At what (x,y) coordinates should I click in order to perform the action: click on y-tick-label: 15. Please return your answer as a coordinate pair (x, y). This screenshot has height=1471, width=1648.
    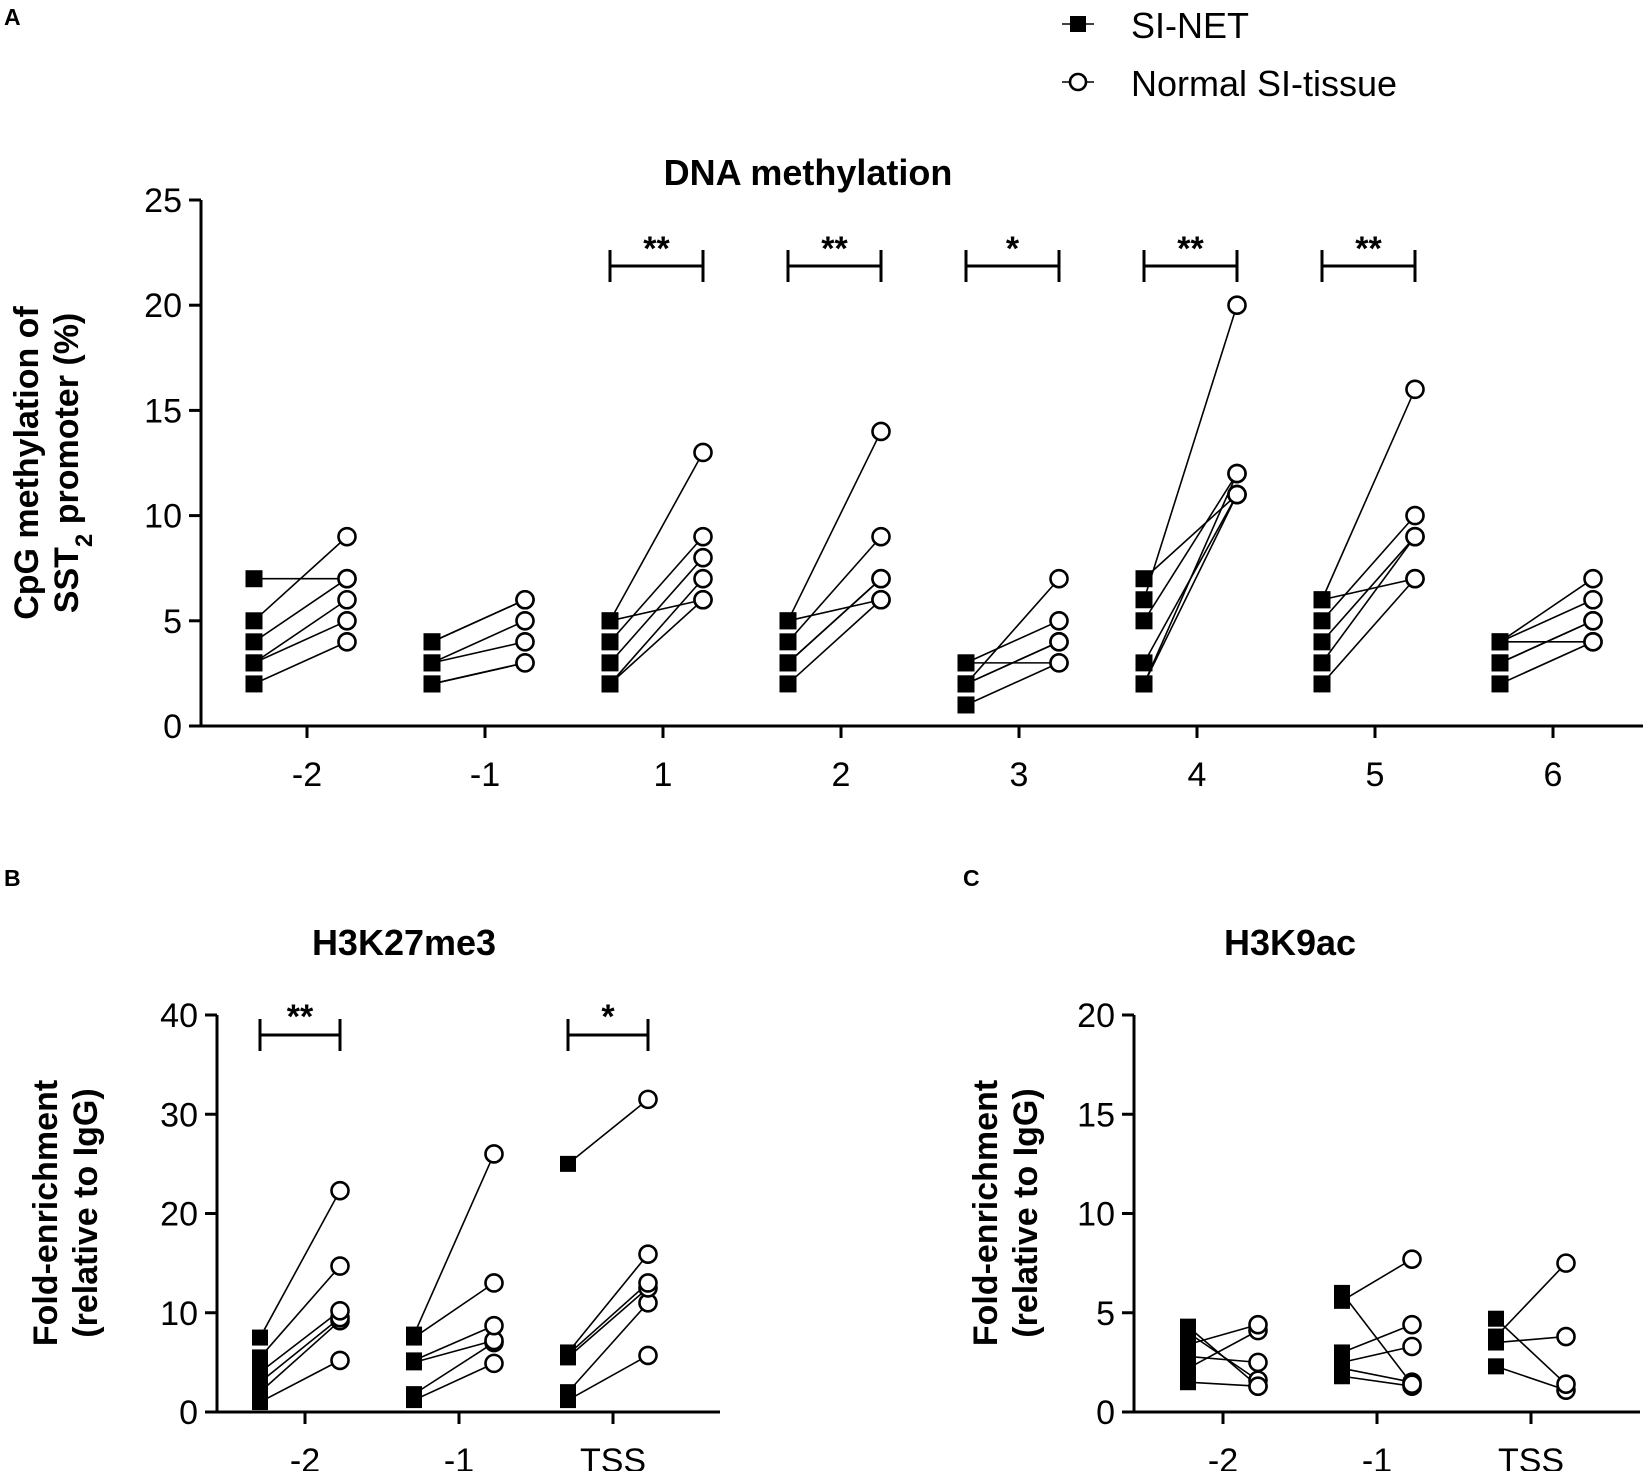
    Looking at the image, I should click on (1096, 1115).